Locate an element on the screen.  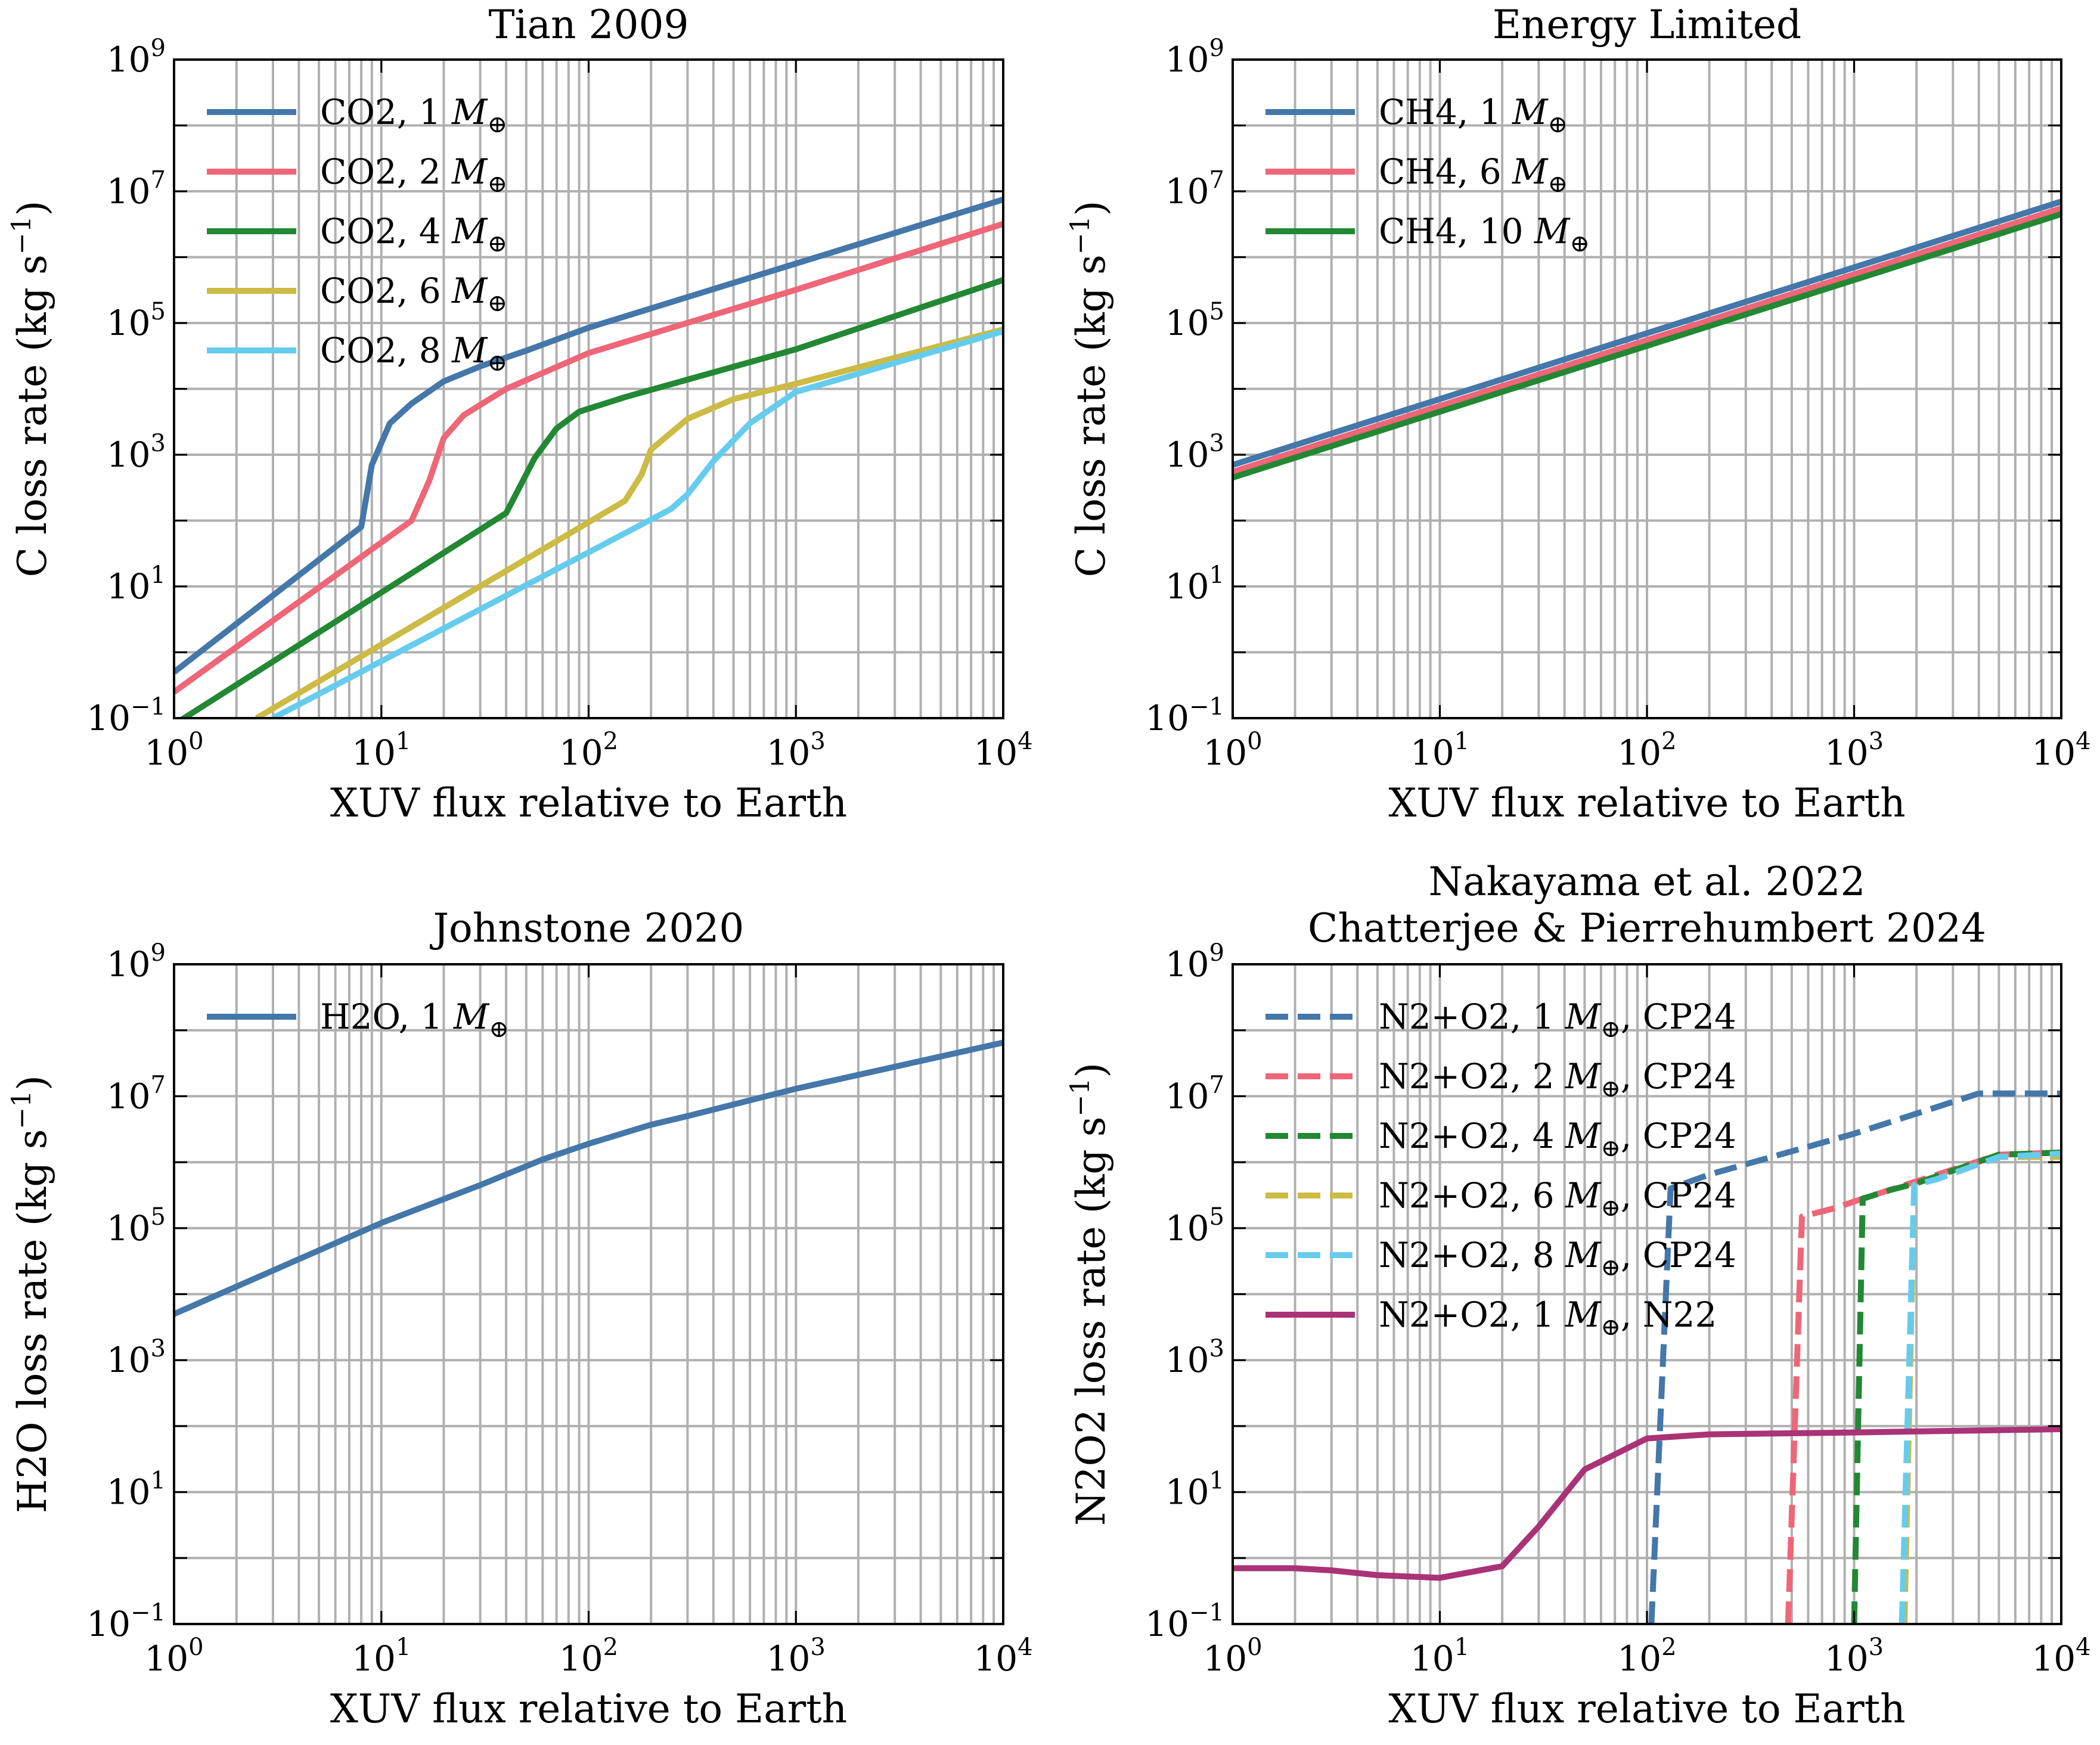
legend-entry-2: N2+O2, 2 M⊕, CP24 is located at coordinates (1557, 1079).